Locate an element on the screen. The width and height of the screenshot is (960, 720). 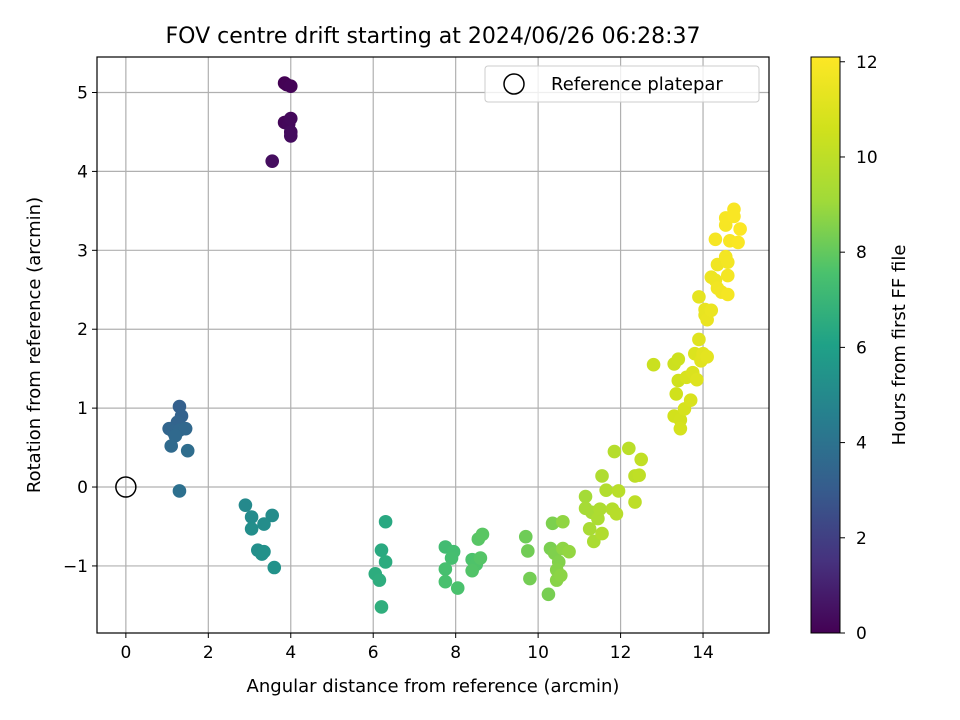
legend-box is located at coordinates (622, 84).